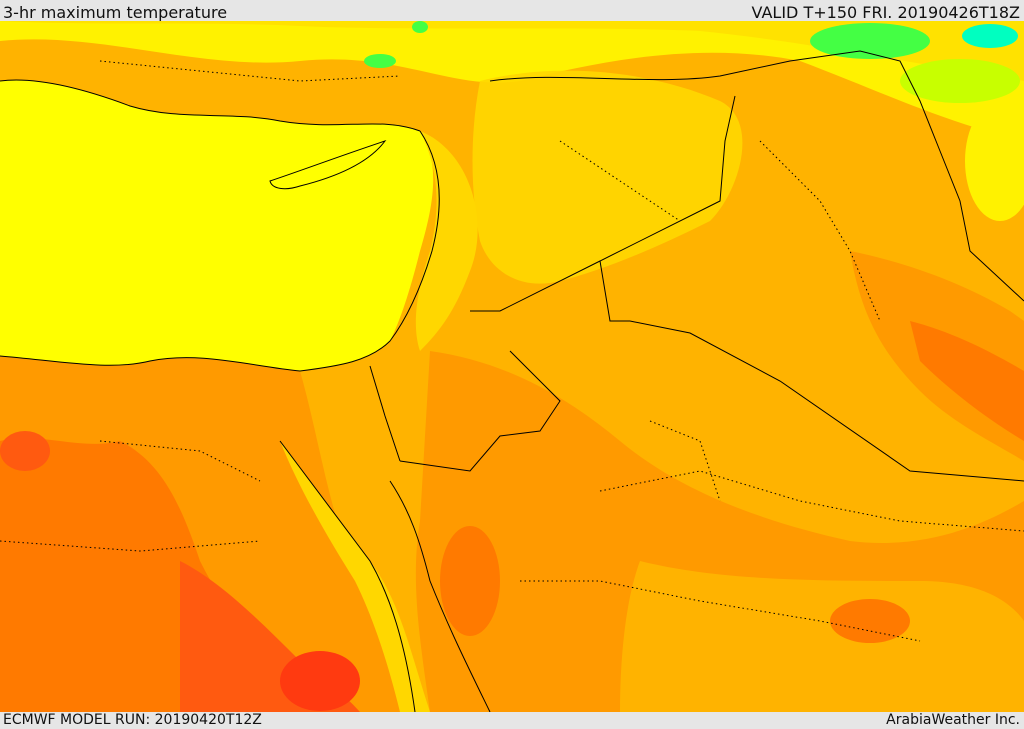 This screenshot has height=729, width=1024. I want to click on dotted-saudi-b, so click(720, 611).